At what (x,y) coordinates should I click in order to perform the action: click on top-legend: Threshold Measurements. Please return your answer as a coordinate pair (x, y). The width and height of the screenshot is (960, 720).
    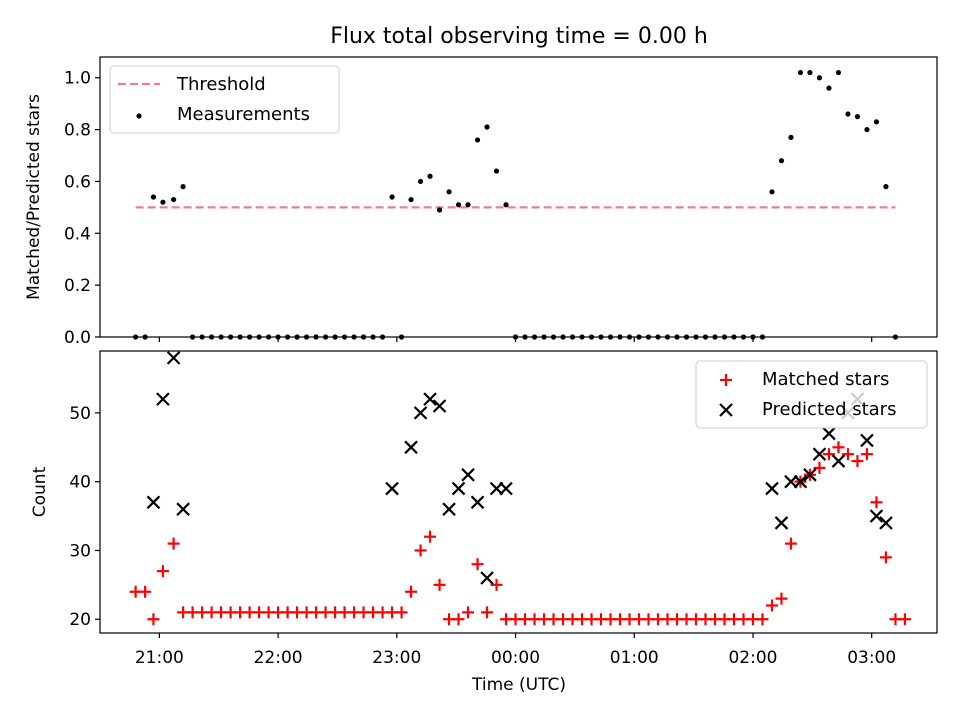
    Looking at the image, I should click on (224, 99).